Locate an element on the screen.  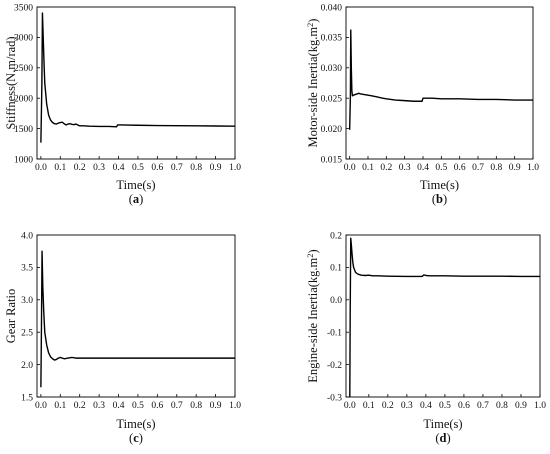
y-tick-label: 2500 is located at coordinates (23, 69).